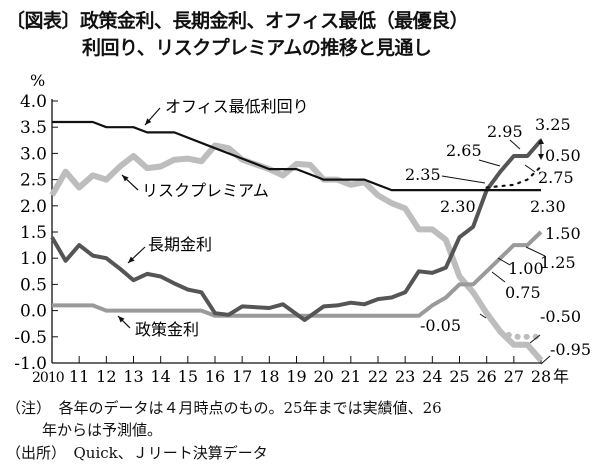  What do you see at coordinates (30, 364) in the screenshot?
I see `y-tick-label: -1.0` at bounding box center [30, 364].